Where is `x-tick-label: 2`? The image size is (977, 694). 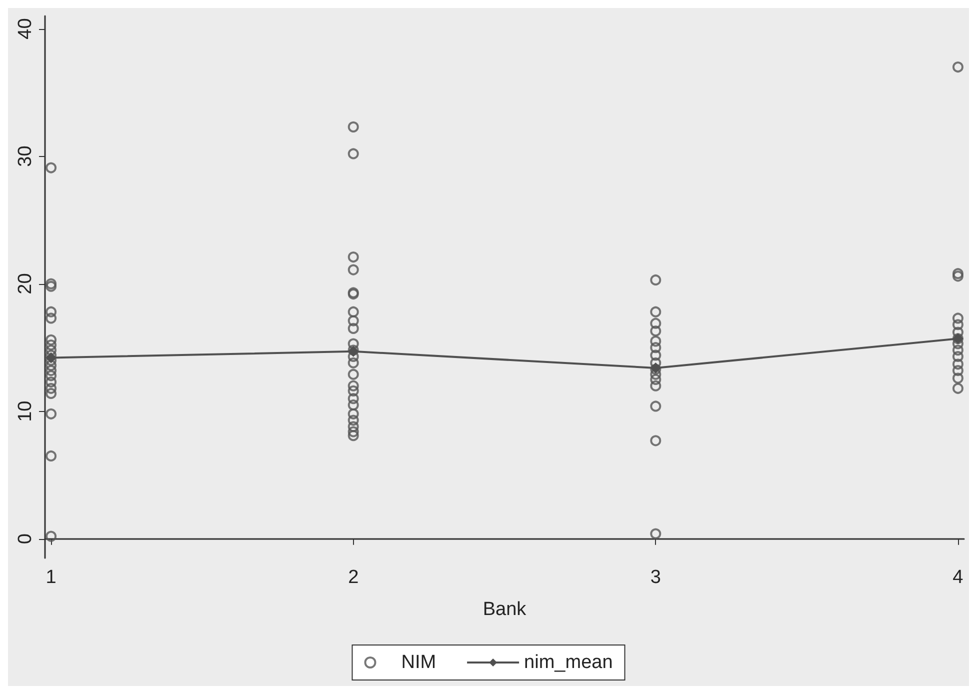 x-tick-label: 2 is located at coordinates (353, 577).